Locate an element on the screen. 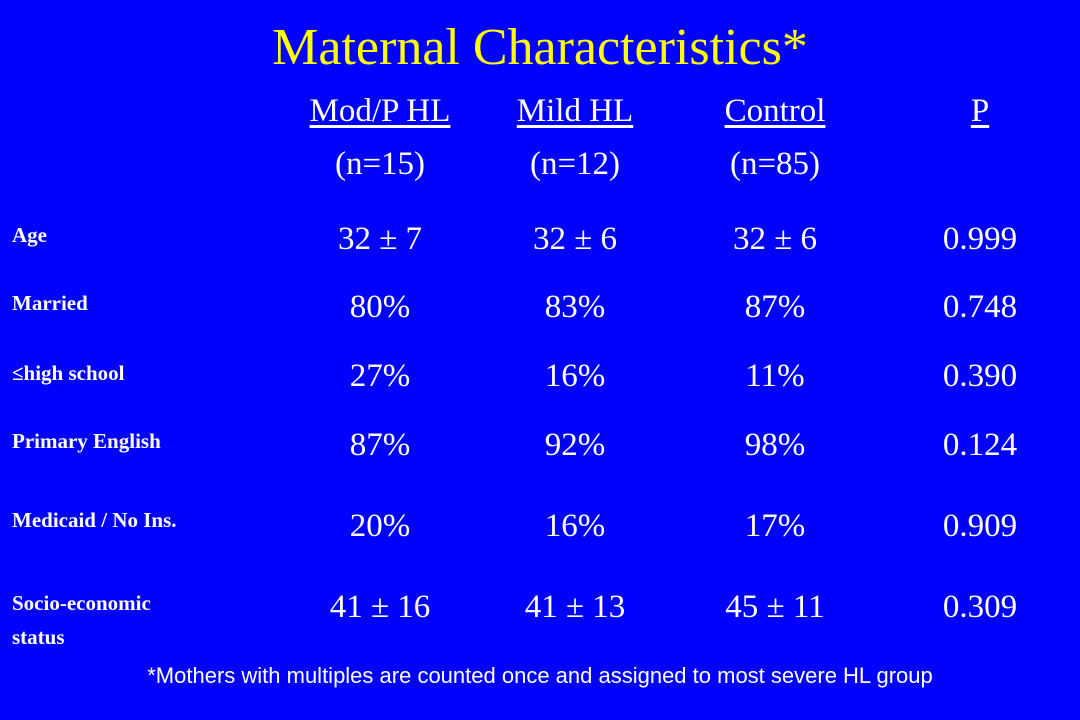  table-cell: 98% is located at coordinates (775, 445).